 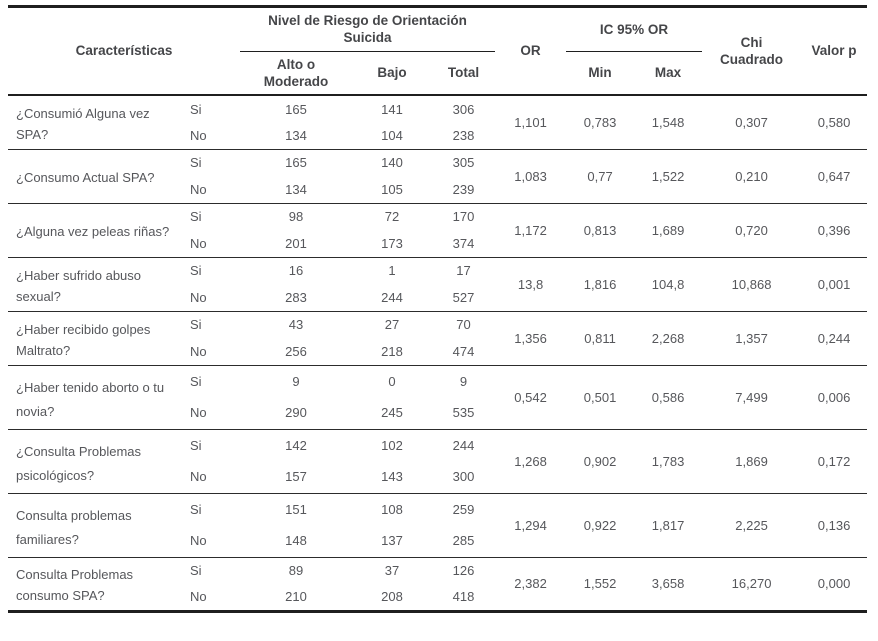 What do you see at coordinates (296, 271) in the screenshot?
I see `count-alto-moderado: 16` at bounding box center [296, 271].